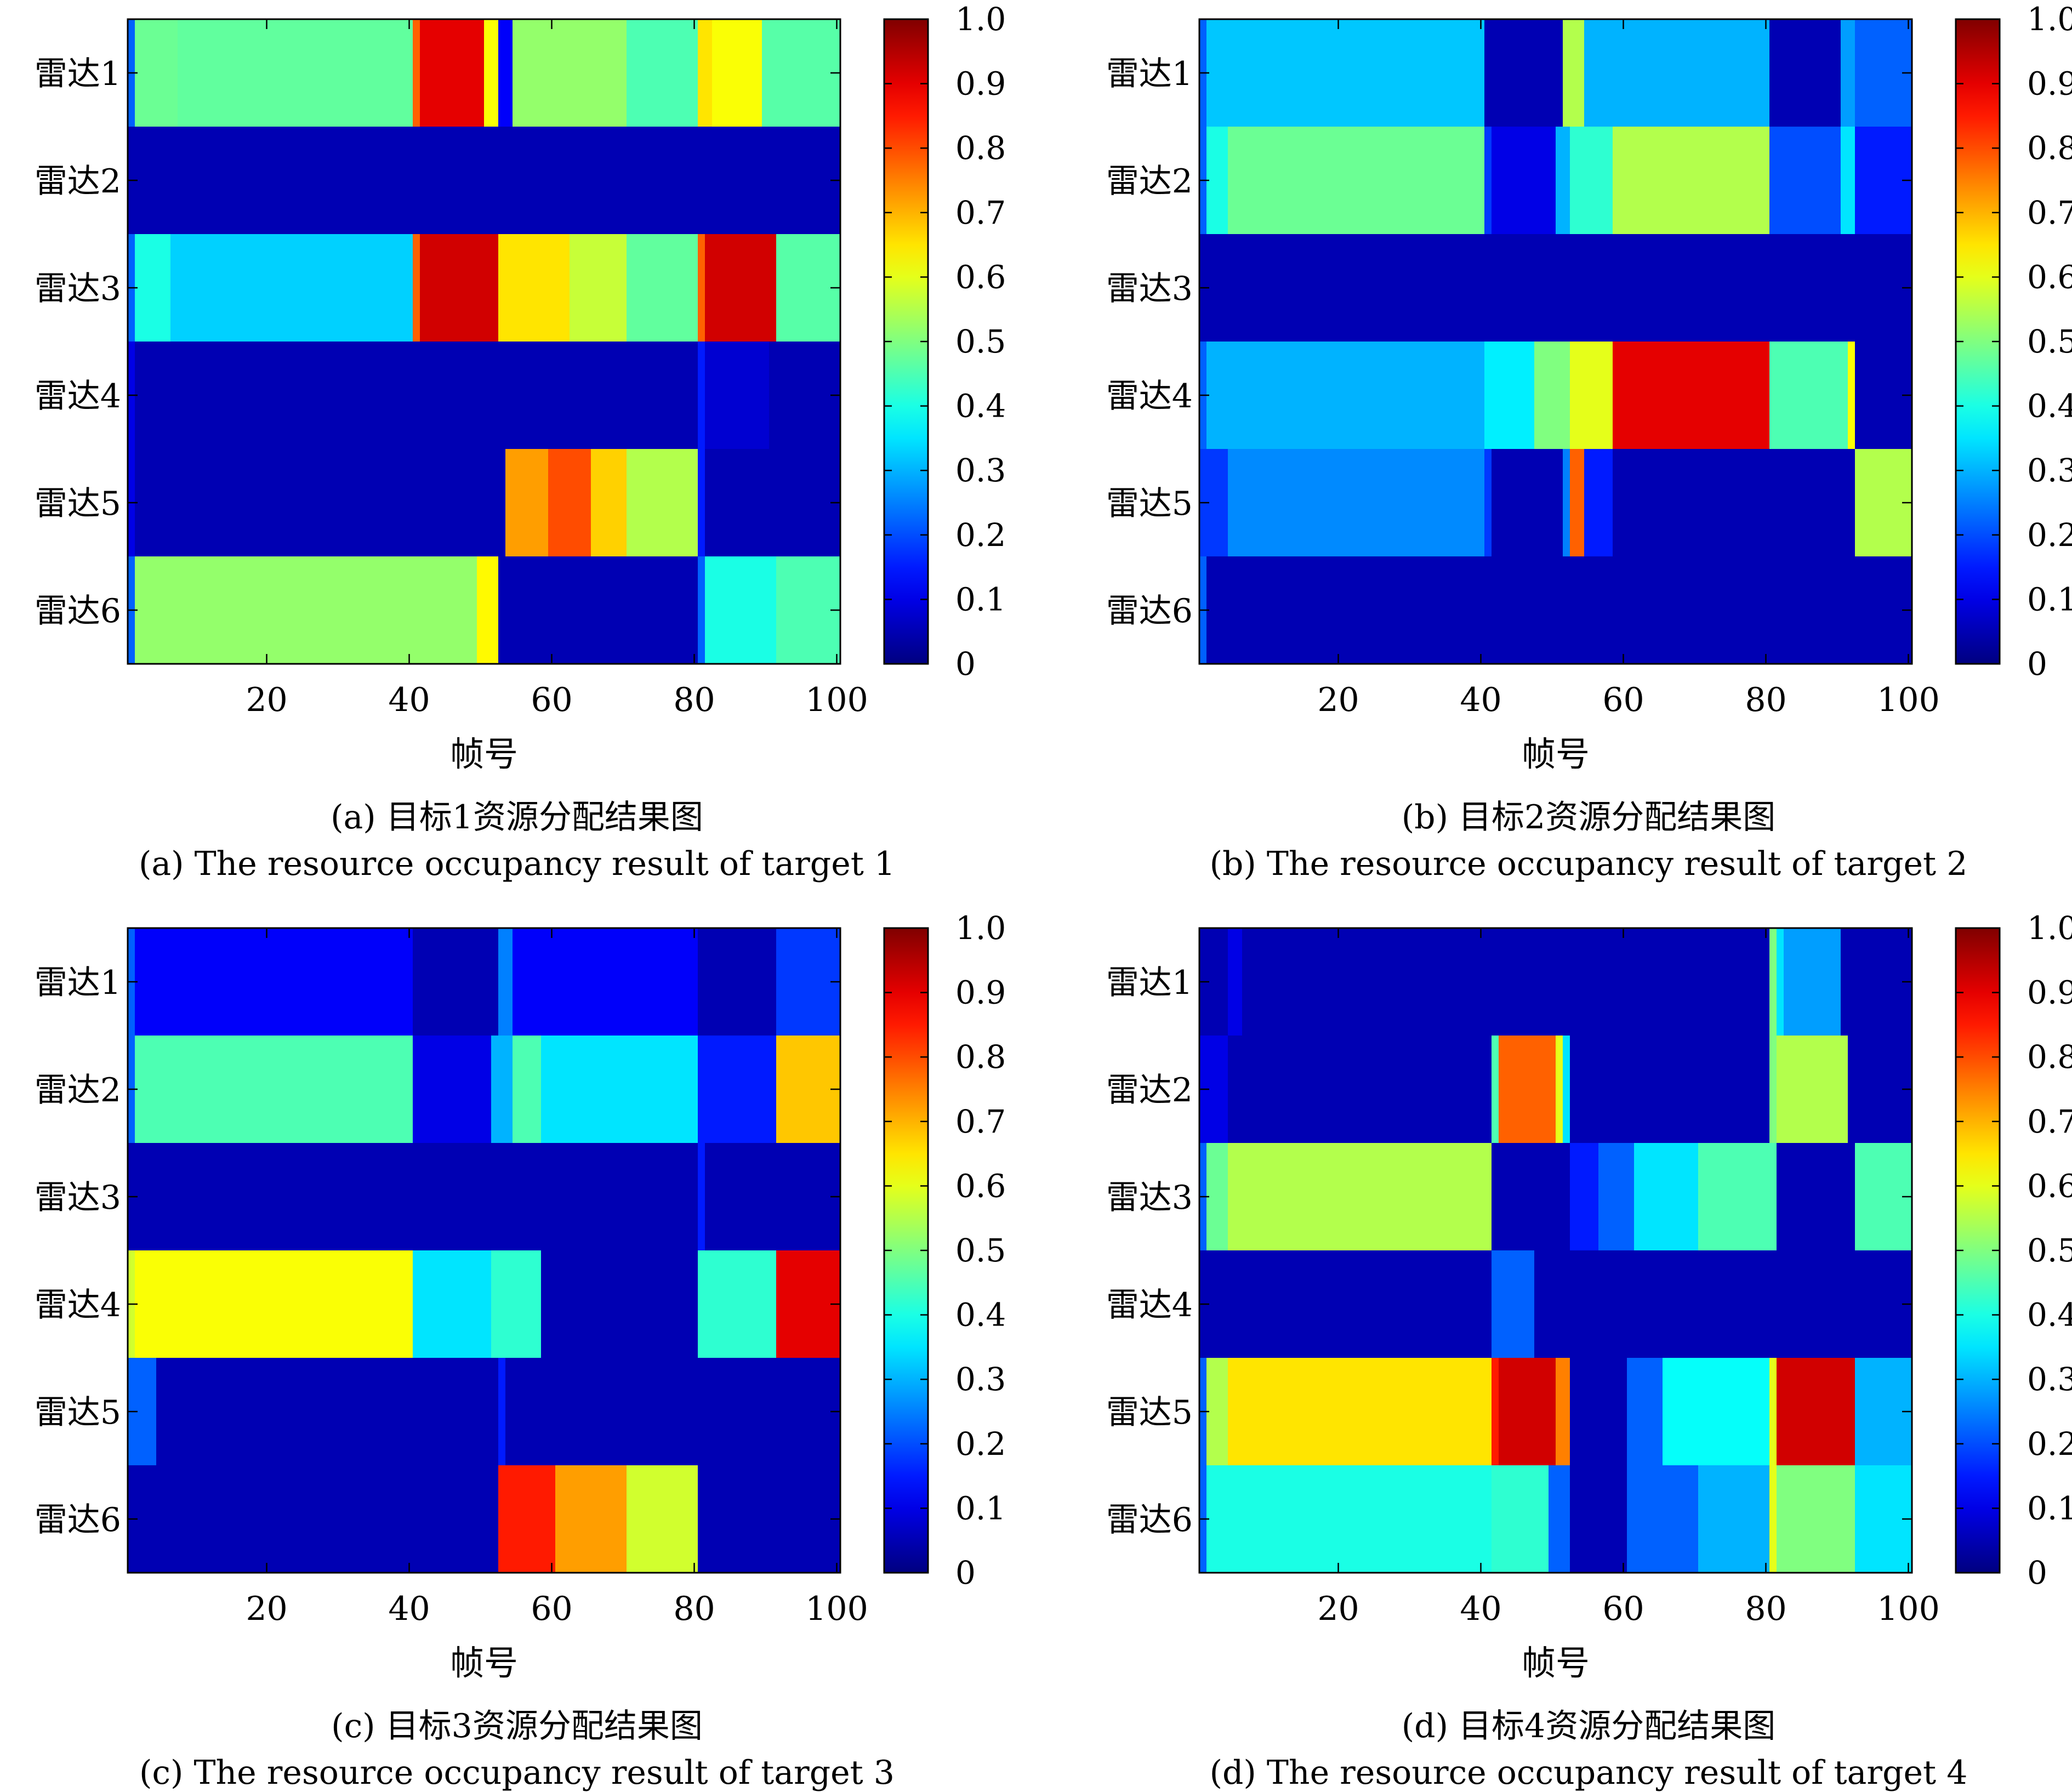 This screenshot has height=1792, width=2072. Describe the element at coordinates (980, 1508) in the screenshot. I see `colorbar-tick-label: 0.1` at that location.